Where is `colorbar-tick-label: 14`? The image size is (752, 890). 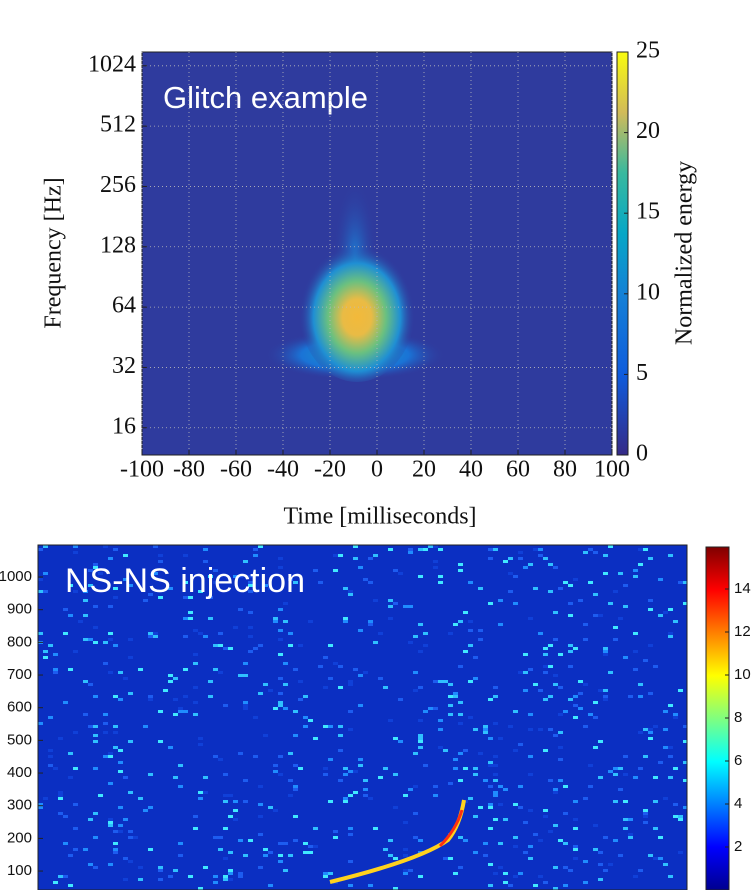 colorbar-tick-label: 14 is located at coordinates (742, 588).